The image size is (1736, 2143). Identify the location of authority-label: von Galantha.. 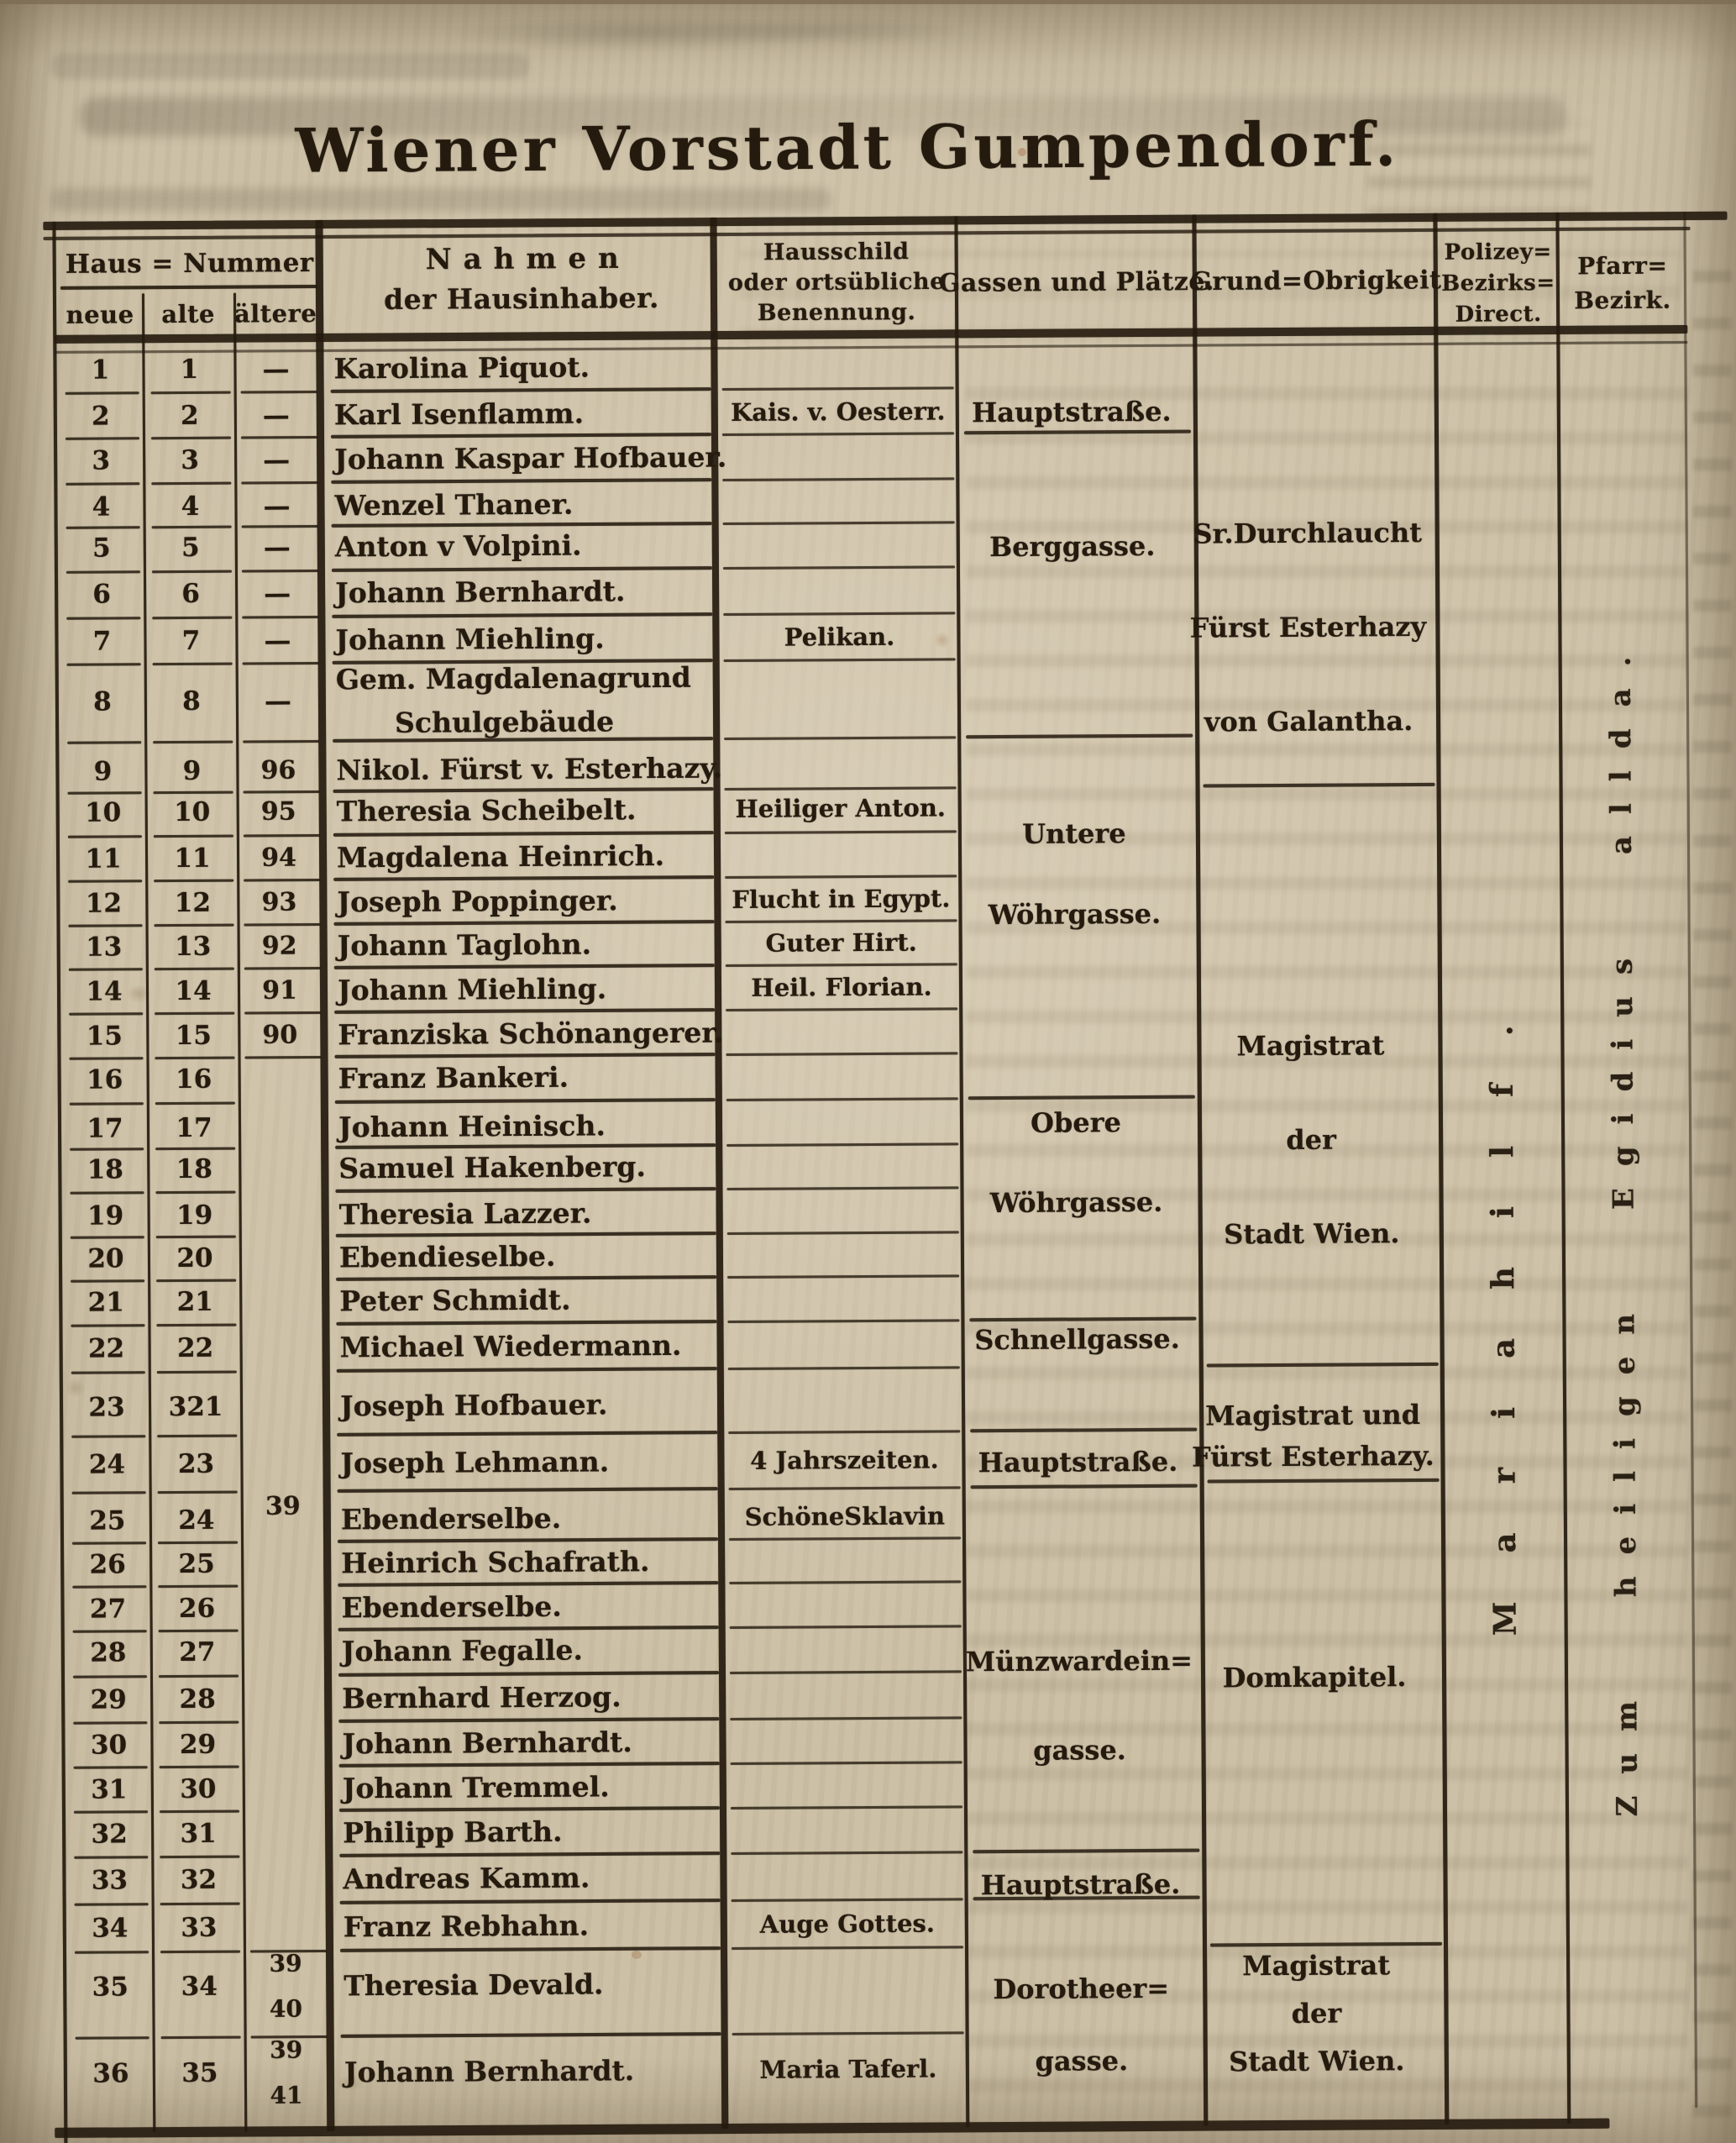
(1308, 721).